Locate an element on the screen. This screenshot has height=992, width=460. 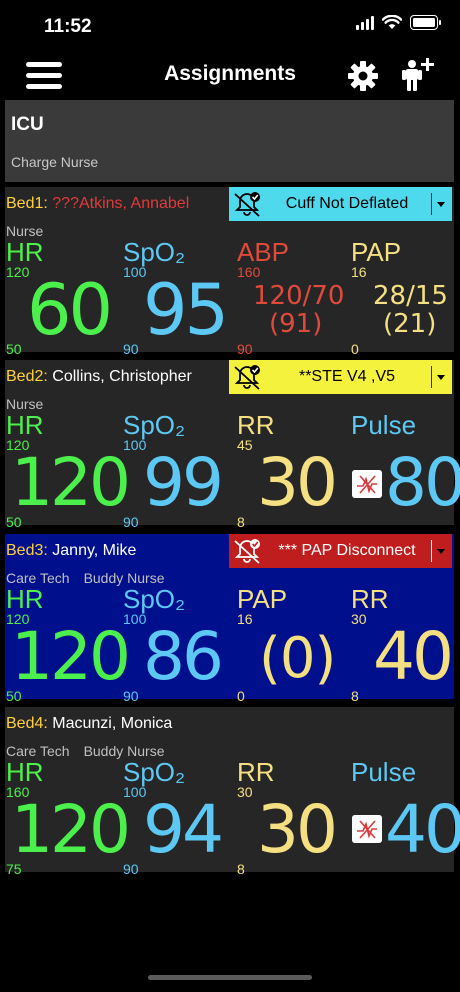
hr-label-group: HR 160 is located at coordinates (25, 779).